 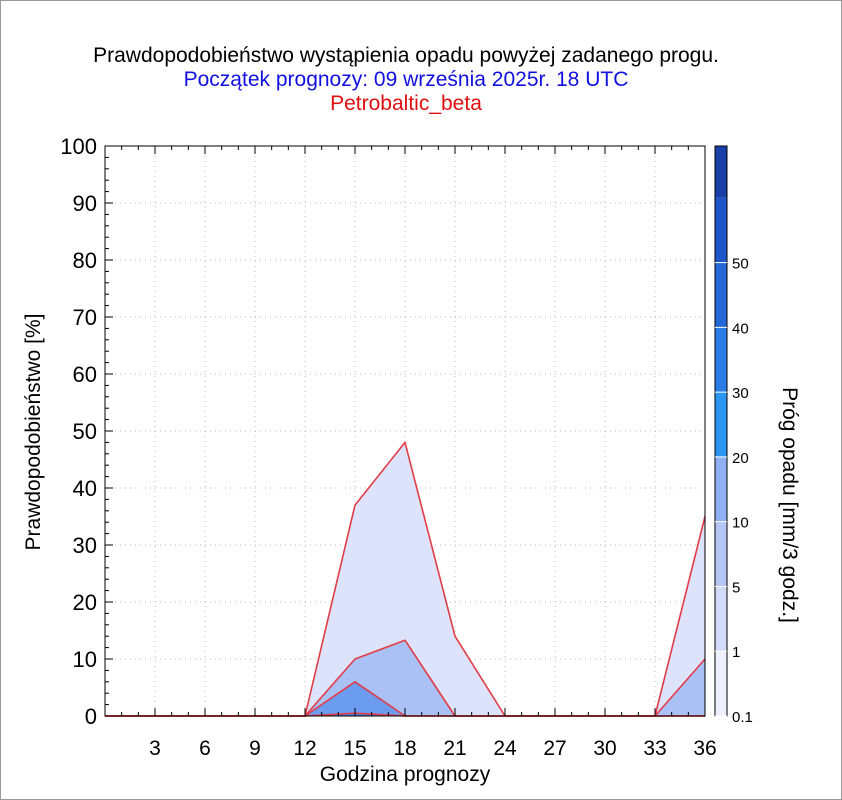 What do you see at coordinates (85, 317) in the screenshot?
I see `y-tick-label: 70` at bounding box center [85, 317].